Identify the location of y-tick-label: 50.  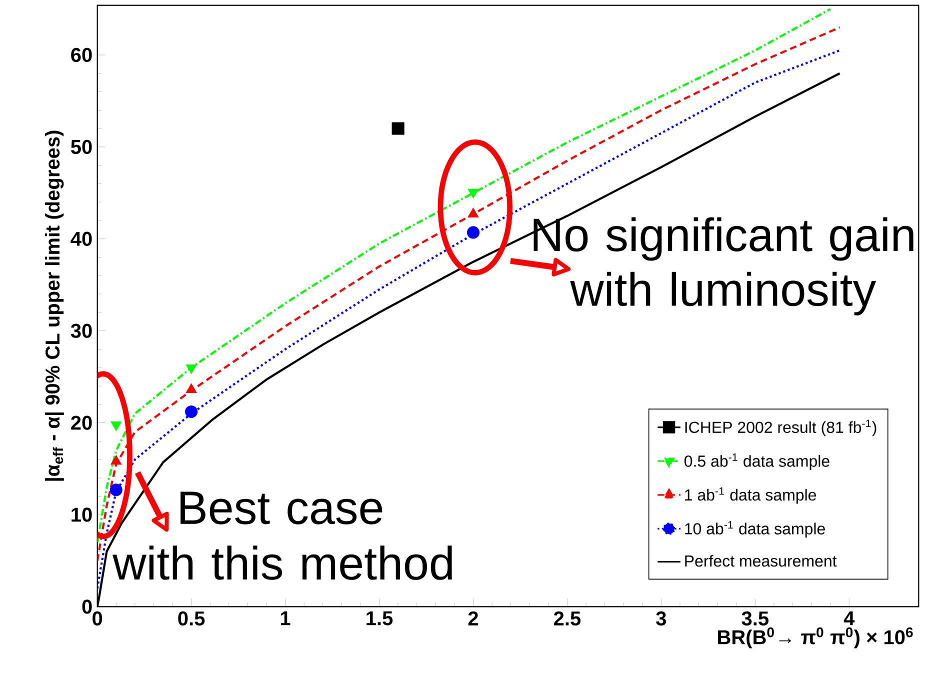
(81, 147).